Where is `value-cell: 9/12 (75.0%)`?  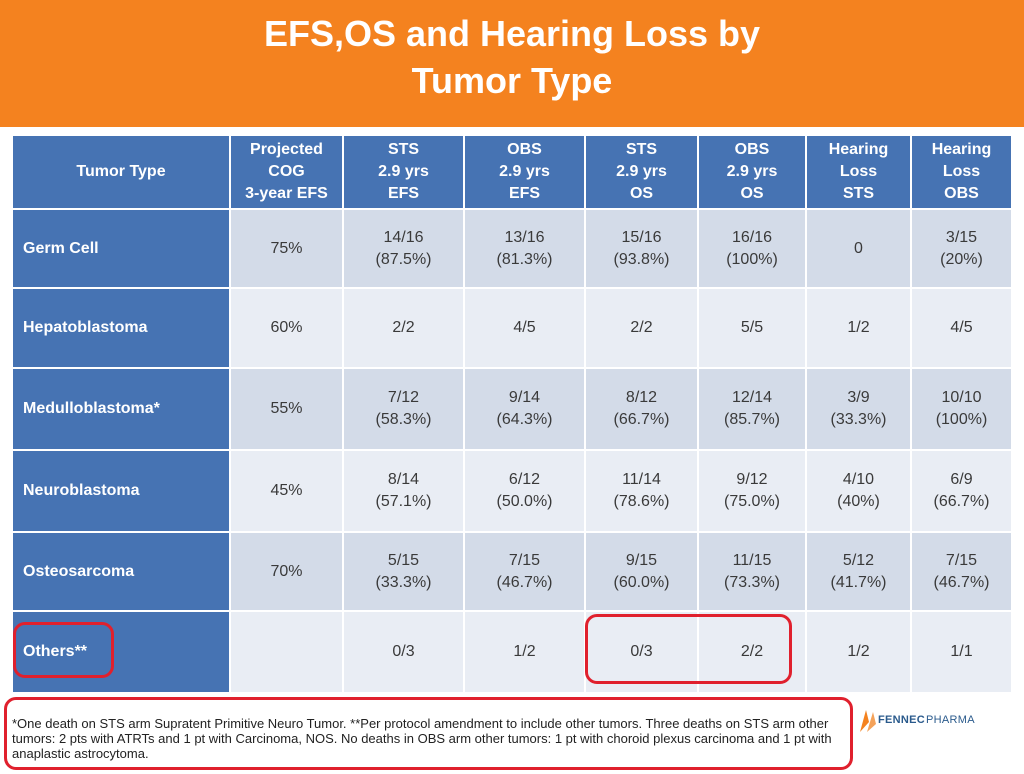 value-cell: 9/12 (75.0%) is located at coordinates (752, 491).